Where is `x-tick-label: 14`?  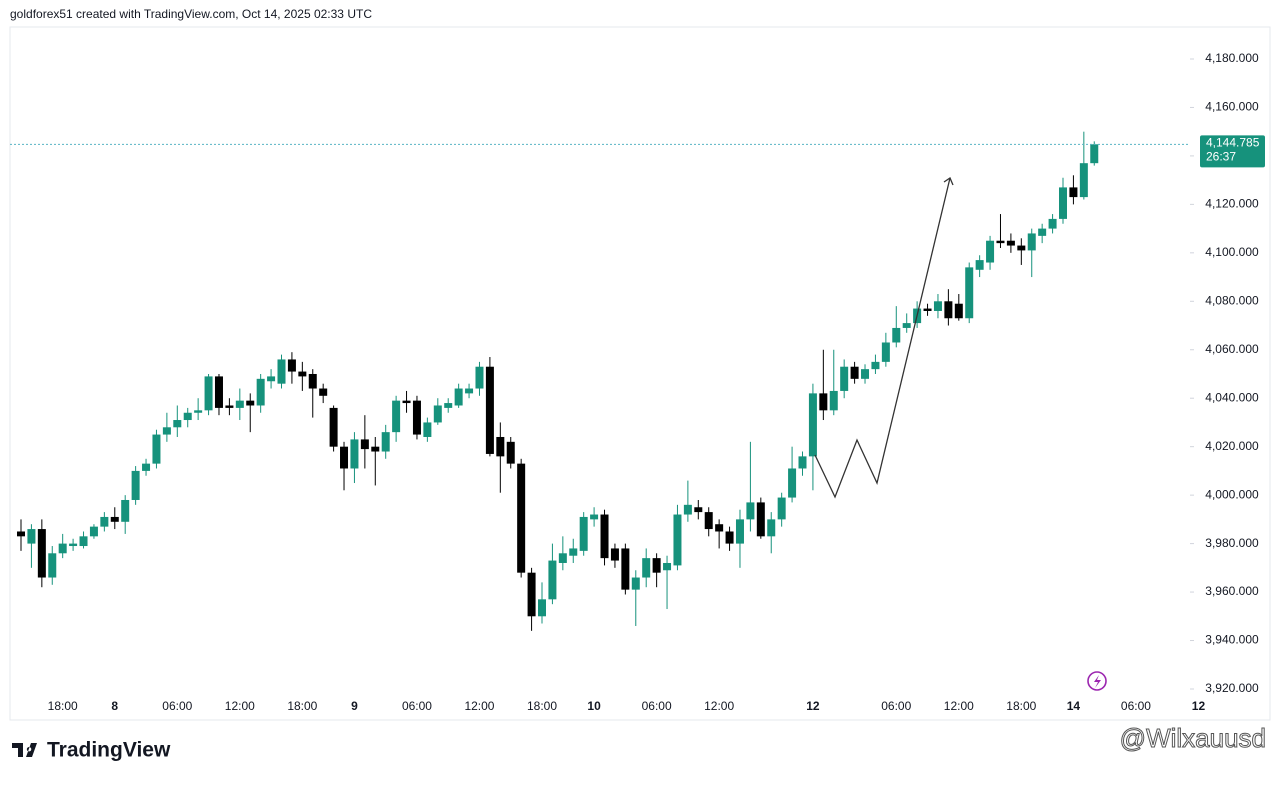 x-tick-label: 14 is located at coordinates (1074, 706).